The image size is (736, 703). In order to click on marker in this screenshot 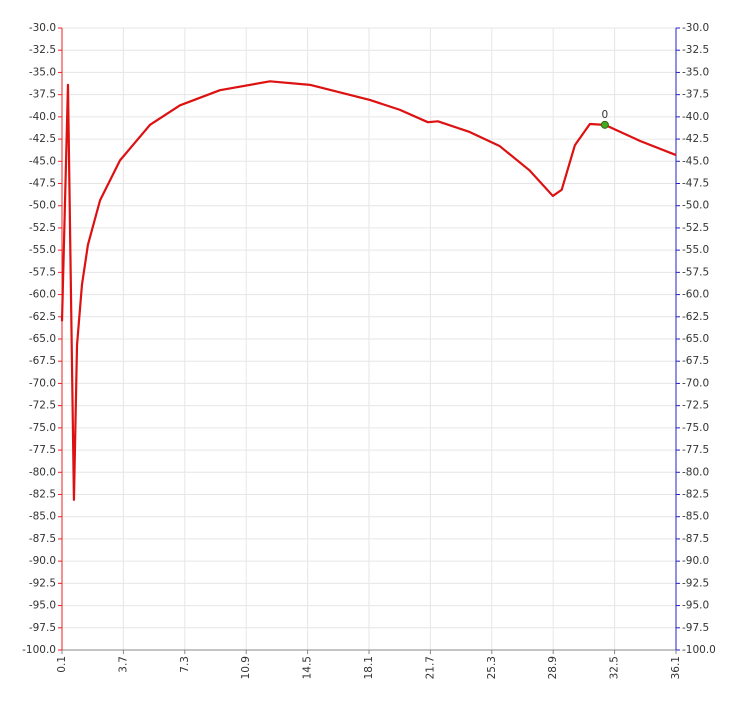, I will do `click(604, 124)`.